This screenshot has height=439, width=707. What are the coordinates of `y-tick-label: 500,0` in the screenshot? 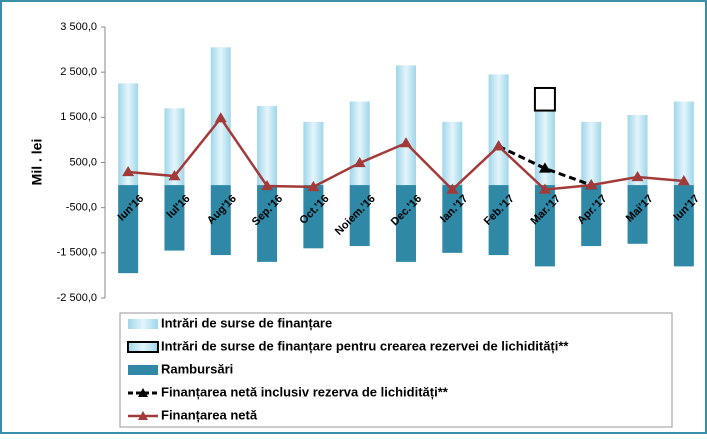 It's located at (83, 162).